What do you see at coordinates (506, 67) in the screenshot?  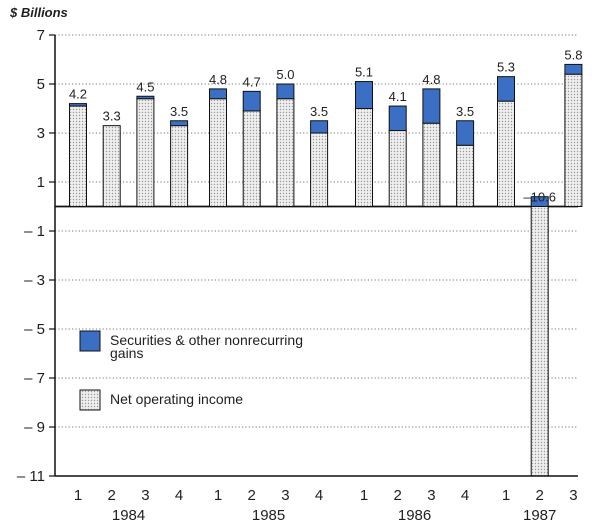 I see `data-label: 5.3` at bounding box center [506, 67].